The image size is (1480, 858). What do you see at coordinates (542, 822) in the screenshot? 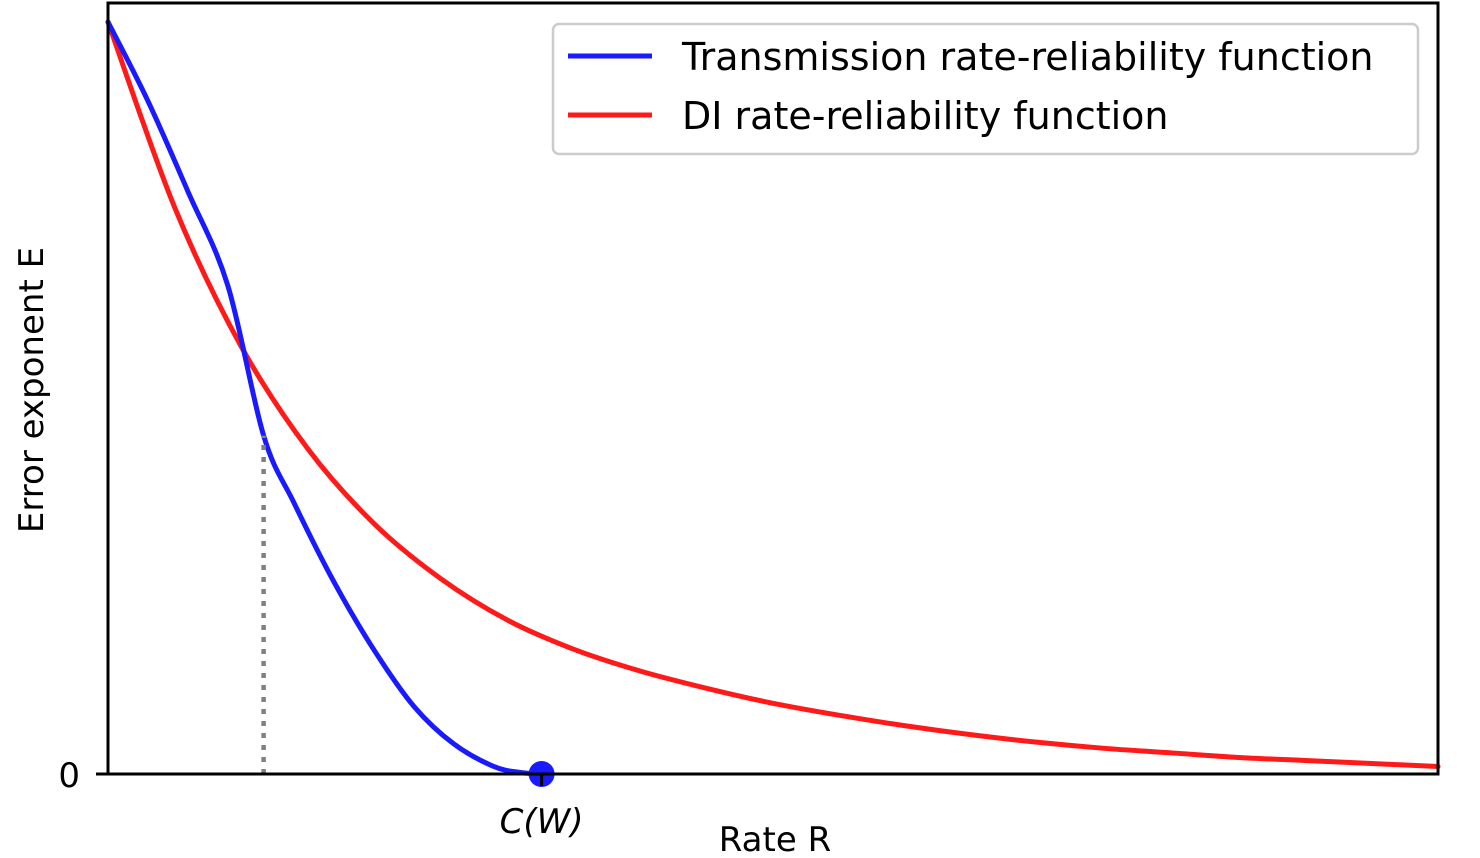
I see `x-tick-label-capacity: C(W)` at bounding box center [542, 822].